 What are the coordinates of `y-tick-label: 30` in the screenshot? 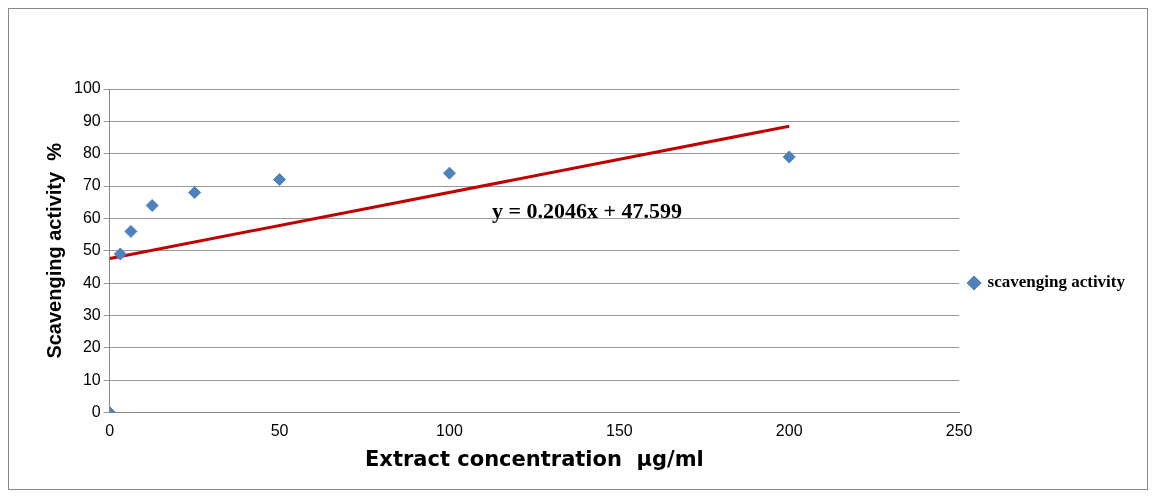 It's located at (91, 314).